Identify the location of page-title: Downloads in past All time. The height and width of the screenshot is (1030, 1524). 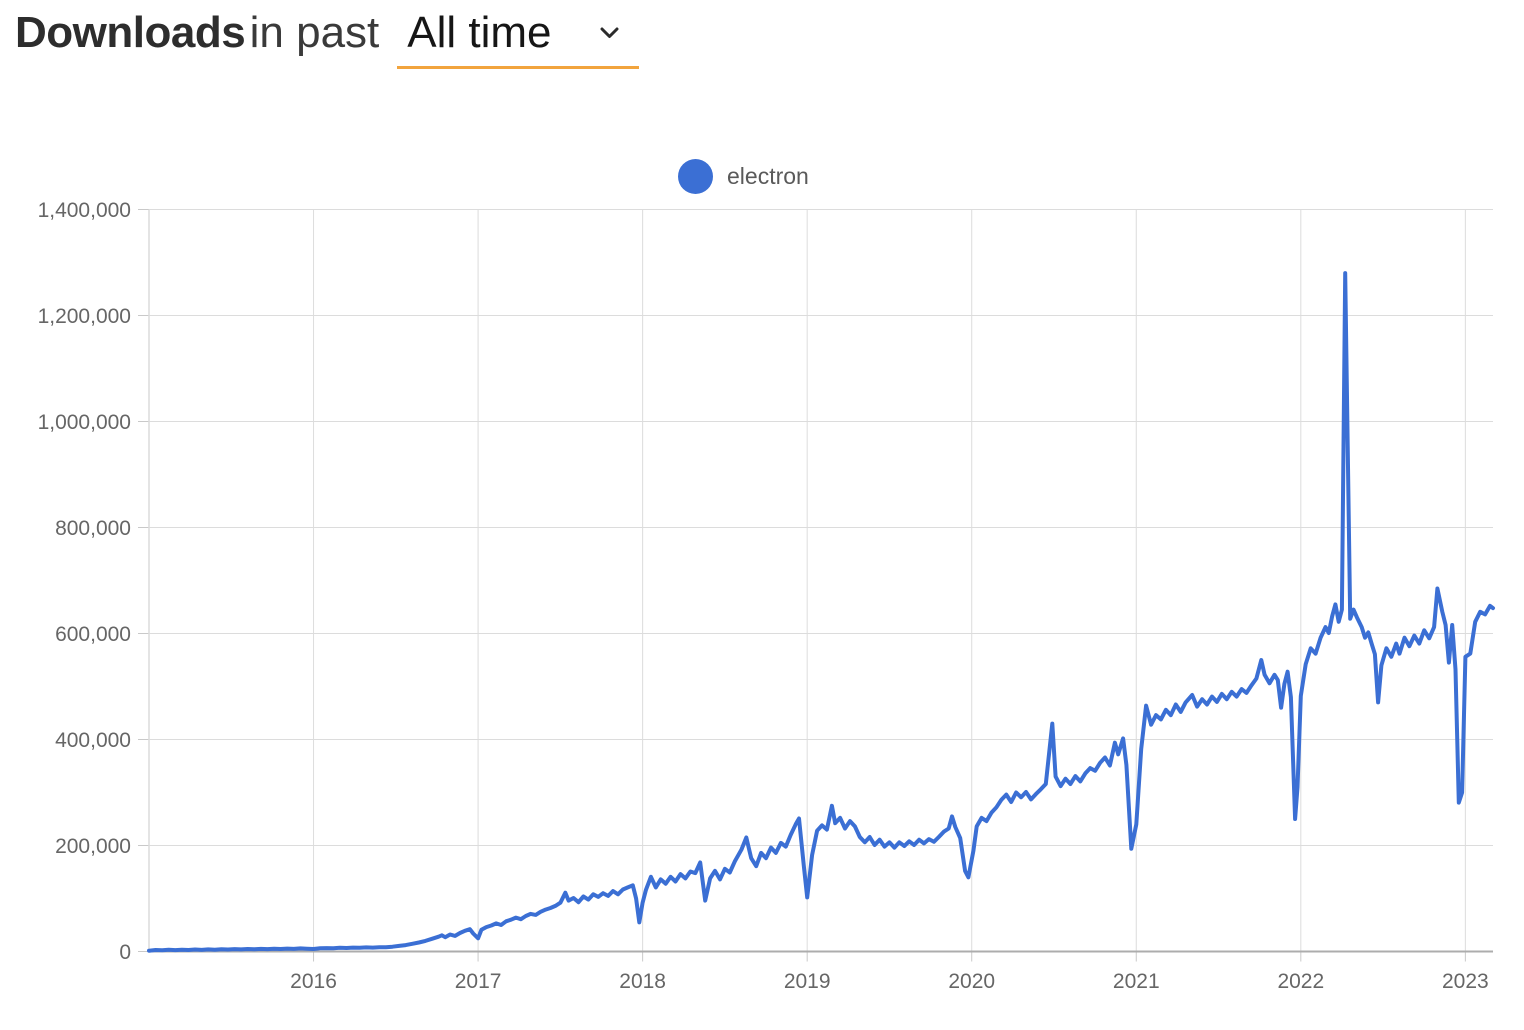
(327, 38).